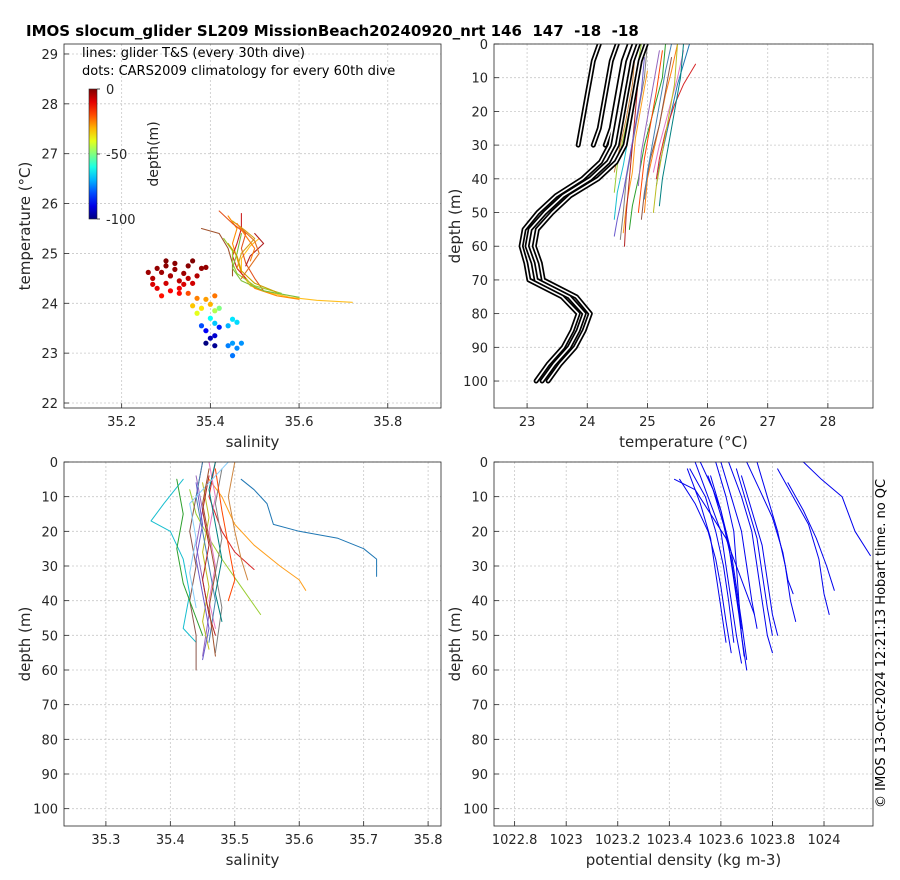  I want to click on x-tick-label: 1023.8, so click(773, 840).